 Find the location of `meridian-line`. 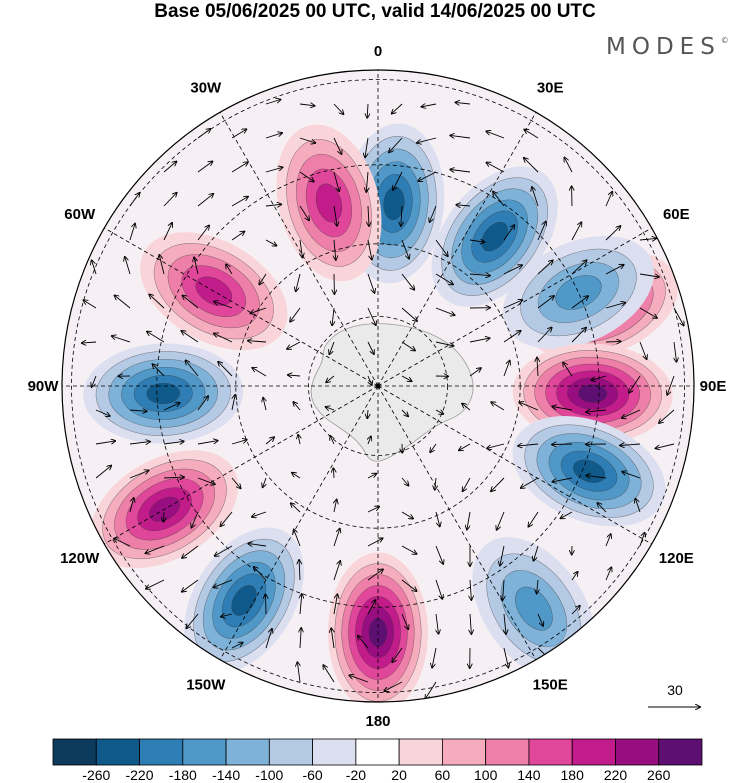

meridian-line is located at coordinates (299, 249).